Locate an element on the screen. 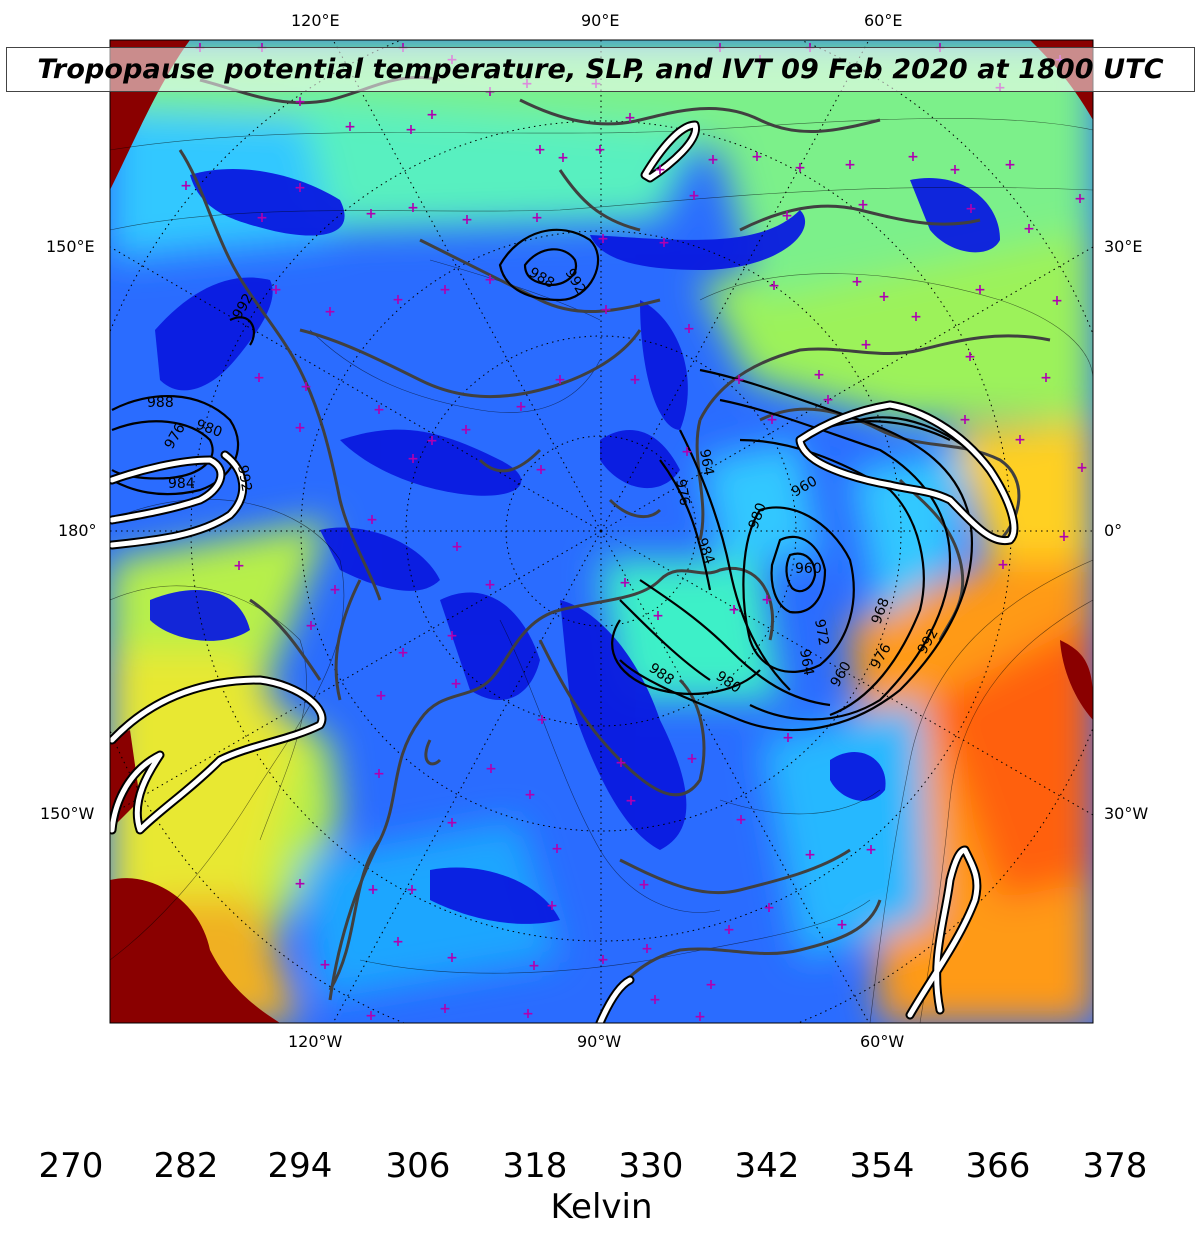 The width and height of the screenshot is (1203, 1238). colorbar-tick-label: 366 is located at coordinates (998, 1166).